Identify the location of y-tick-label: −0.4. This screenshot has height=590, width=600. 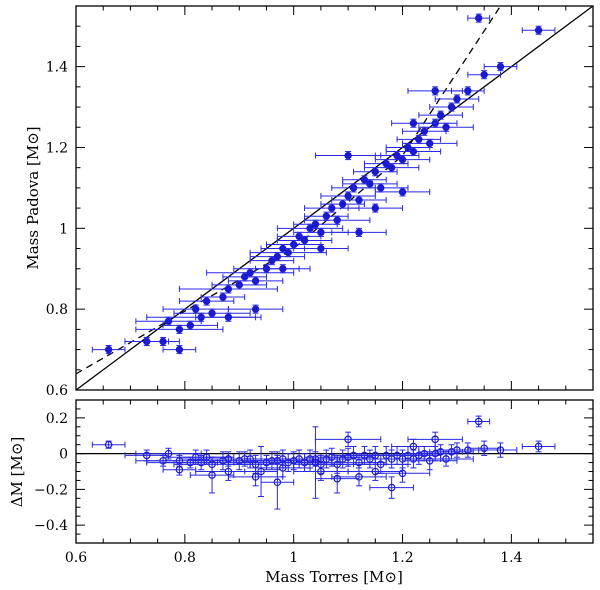
(51, 526).